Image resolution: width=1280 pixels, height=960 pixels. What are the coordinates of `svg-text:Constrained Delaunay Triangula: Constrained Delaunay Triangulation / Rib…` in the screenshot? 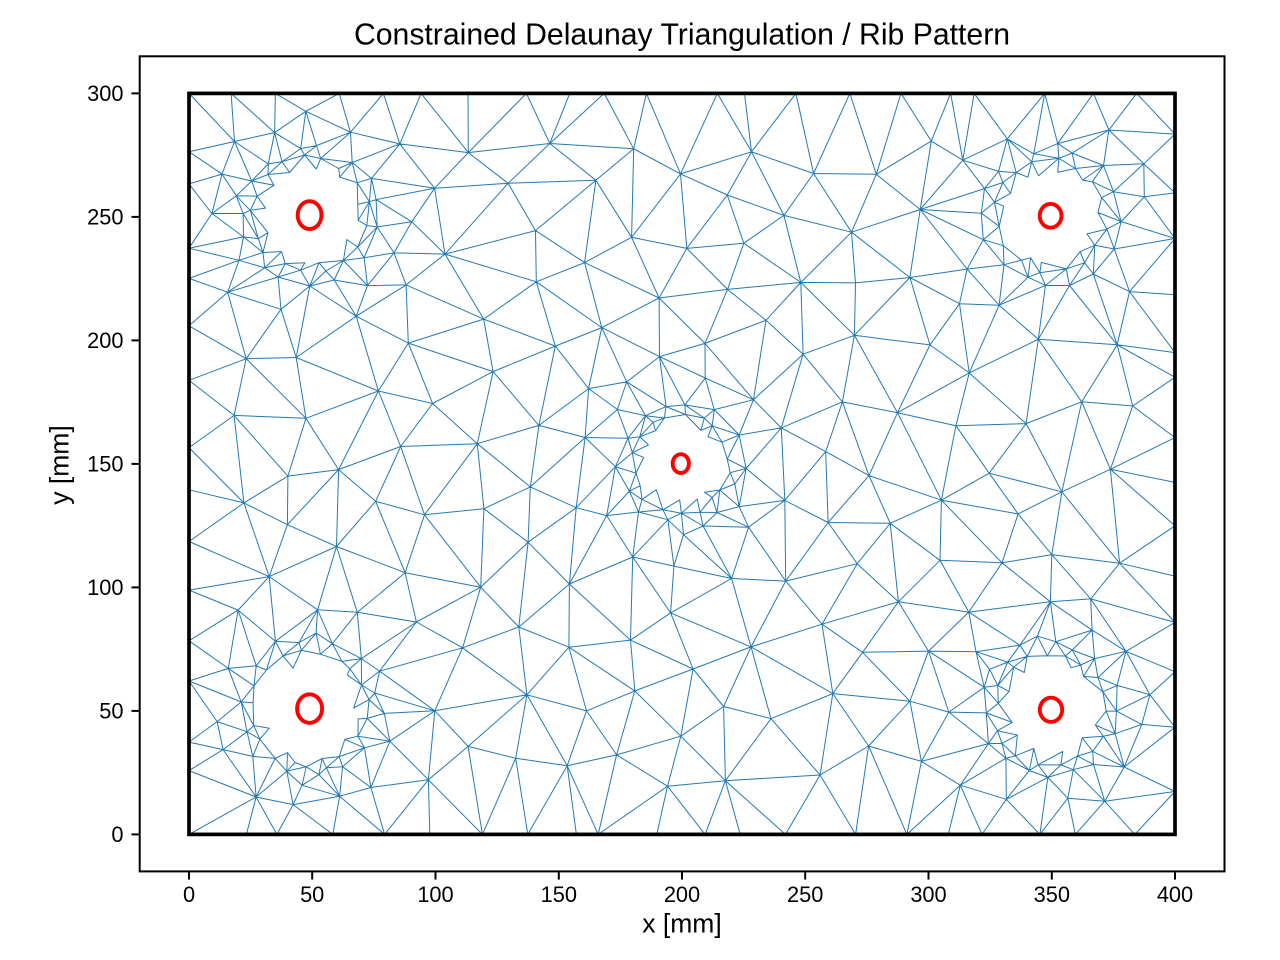 It's located at (682, 35).